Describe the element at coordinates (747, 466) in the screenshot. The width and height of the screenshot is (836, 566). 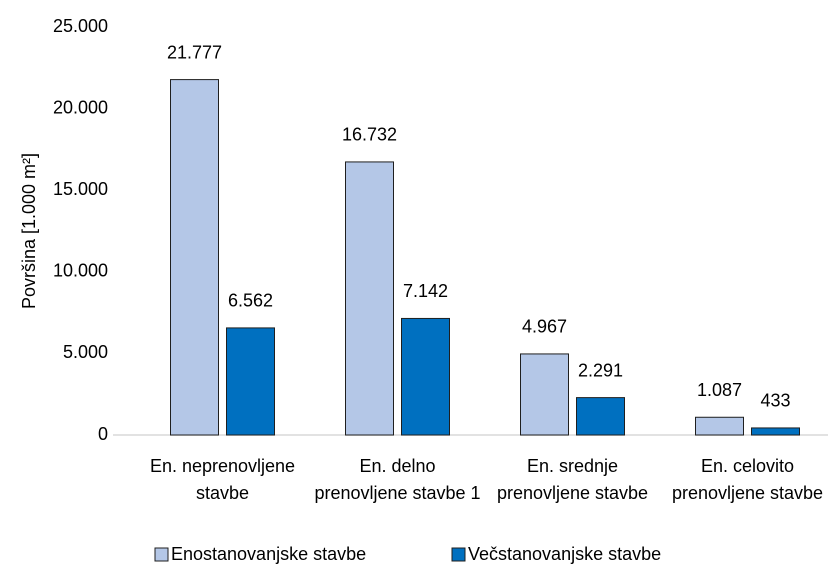
I see `x-tick-line: En. celovito` at that location.